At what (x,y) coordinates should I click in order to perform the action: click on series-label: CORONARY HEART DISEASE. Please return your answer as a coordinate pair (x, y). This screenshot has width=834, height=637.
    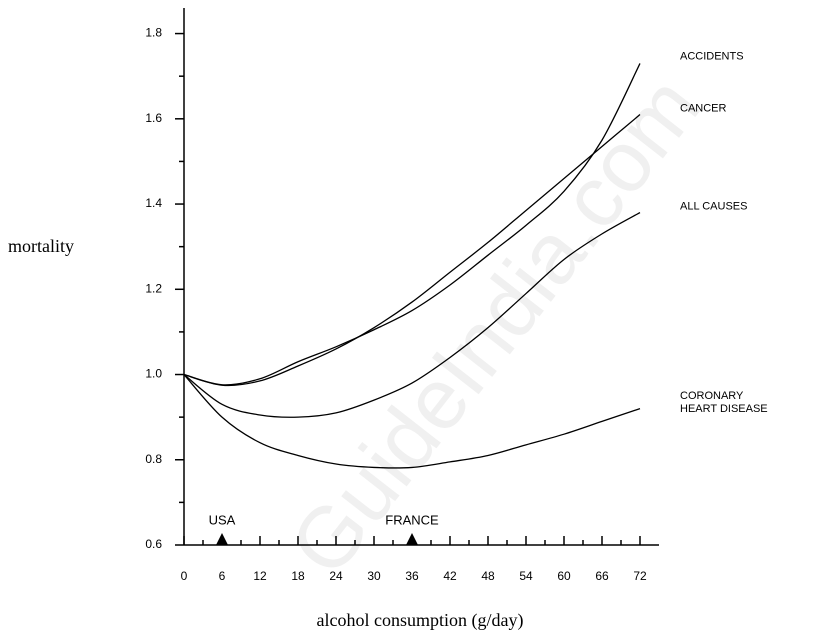
    Looking at the image, I should click on (724, 402).